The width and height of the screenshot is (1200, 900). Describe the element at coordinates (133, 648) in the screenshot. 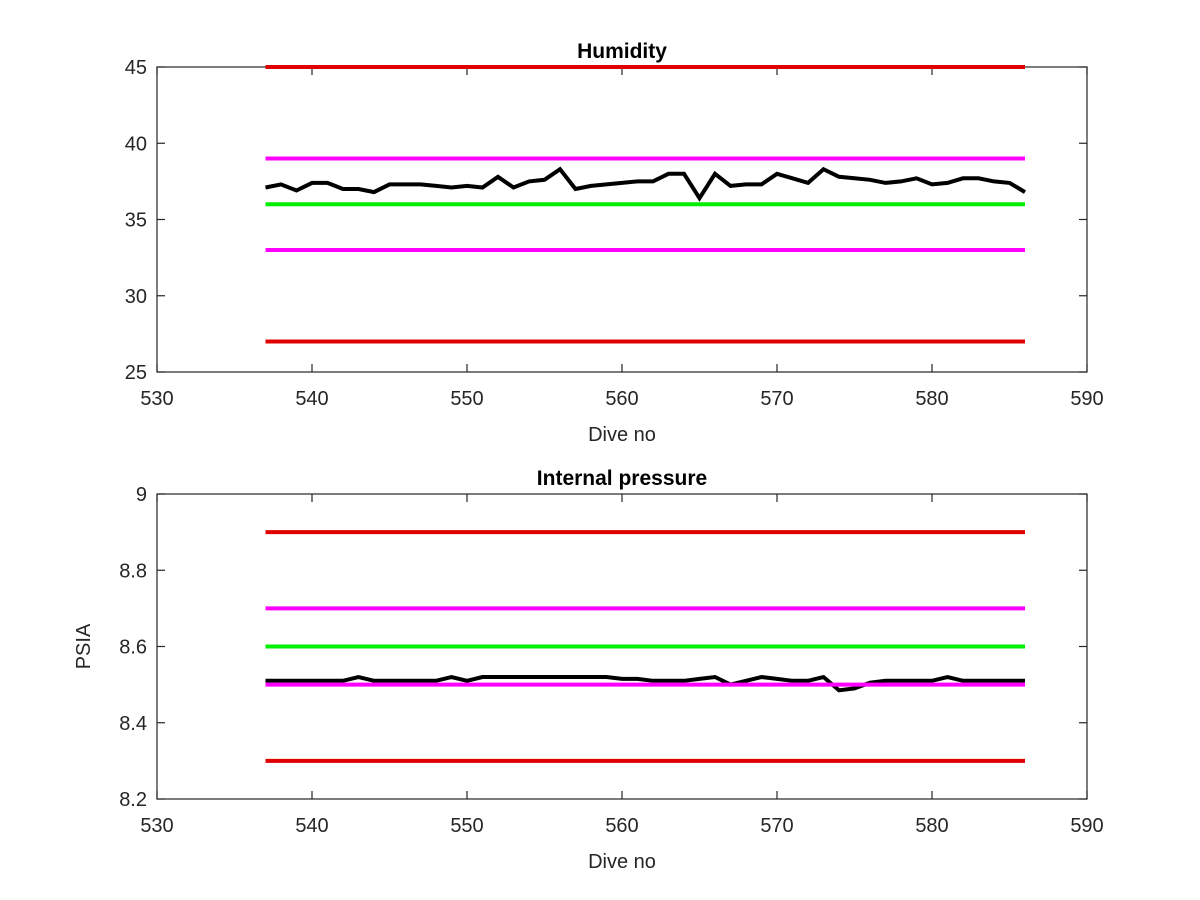

I see `chart-2-y-tick-label: 8.6` at that location.